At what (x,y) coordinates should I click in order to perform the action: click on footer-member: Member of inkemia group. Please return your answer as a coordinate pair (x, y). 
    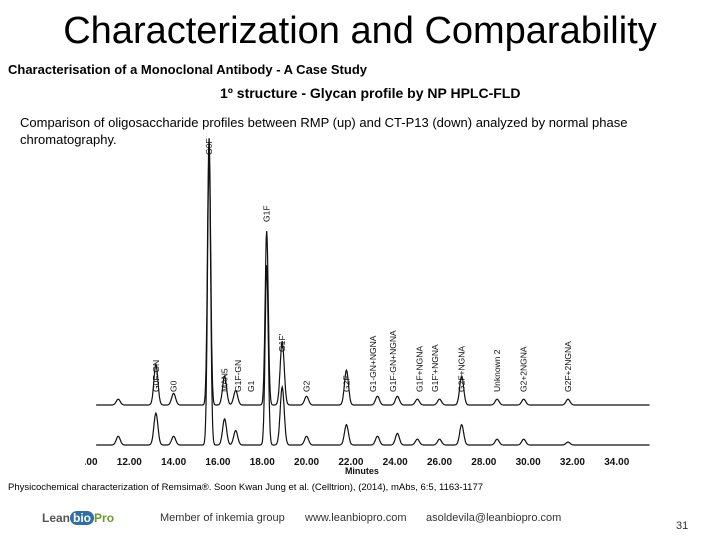
    Looking at the image, I should click on (222, 518).